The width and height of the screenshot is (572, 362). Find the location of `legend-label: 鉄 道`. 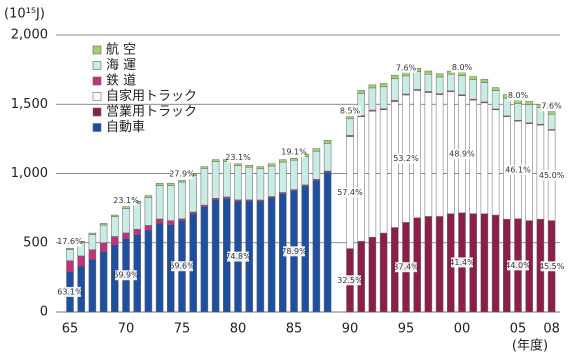

legend-label: 鉄 道 is located at coordinates (121, 81).